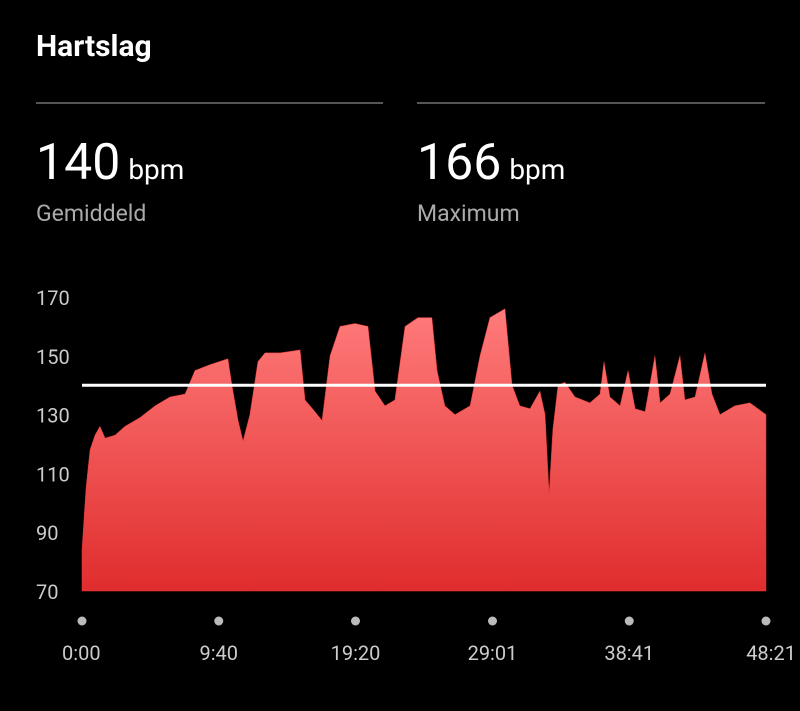 The image size is (800, 711). I want to click on stat-number: 140, so click(78, 163).